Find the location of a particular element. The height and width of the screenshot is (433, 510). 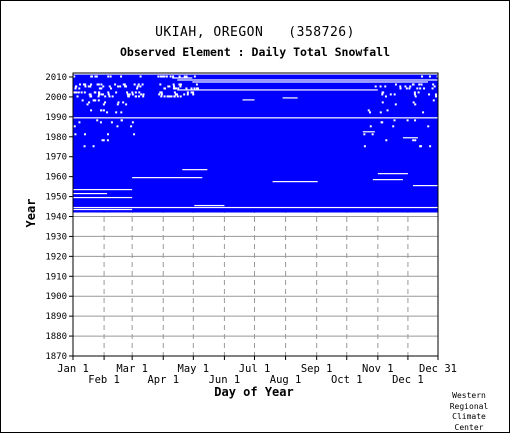

y-tick-label: 1930 is located at coordinates (56, 237).